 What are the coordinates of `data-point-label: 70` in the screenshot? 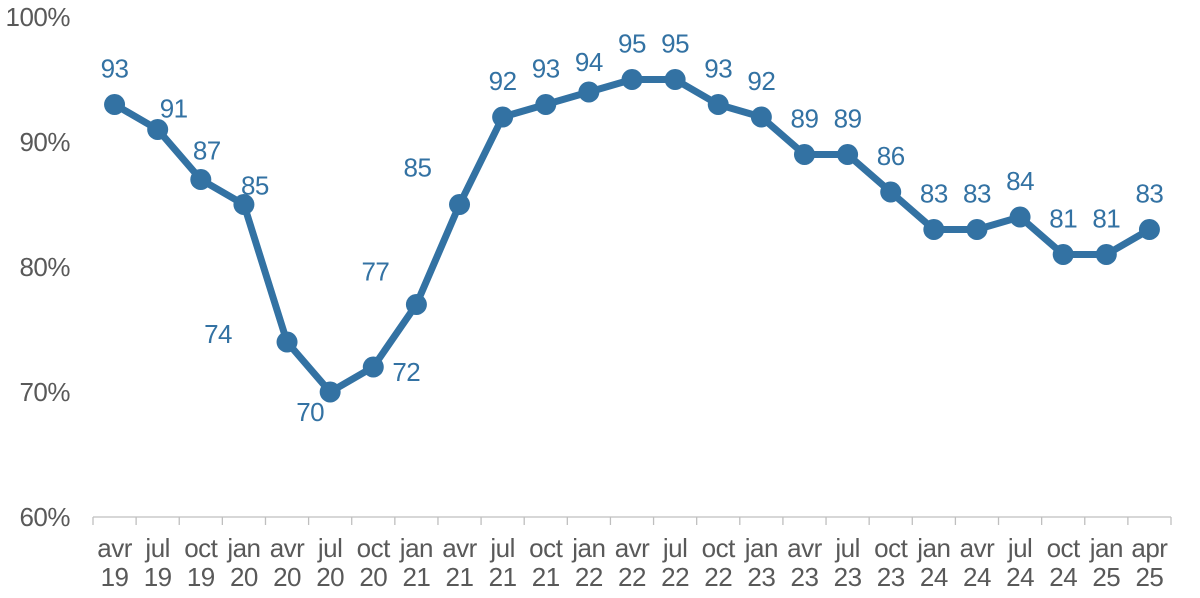 It's located at (310, 412).